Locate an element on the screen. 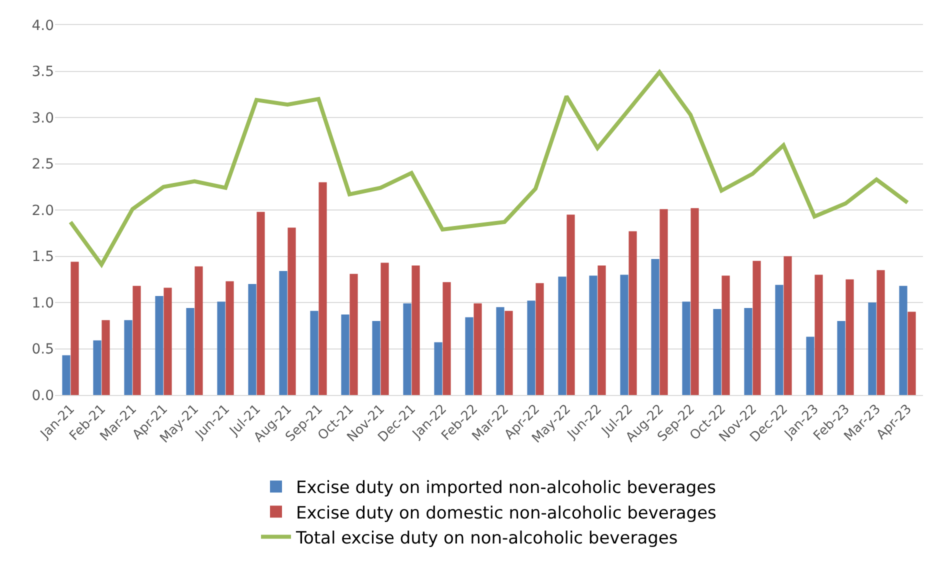 Image resolution: width=933 pixels, height=565 pixels. legend-label: Excise duty on imported non-alcoholic beverages is located at coordinates (506, 488).